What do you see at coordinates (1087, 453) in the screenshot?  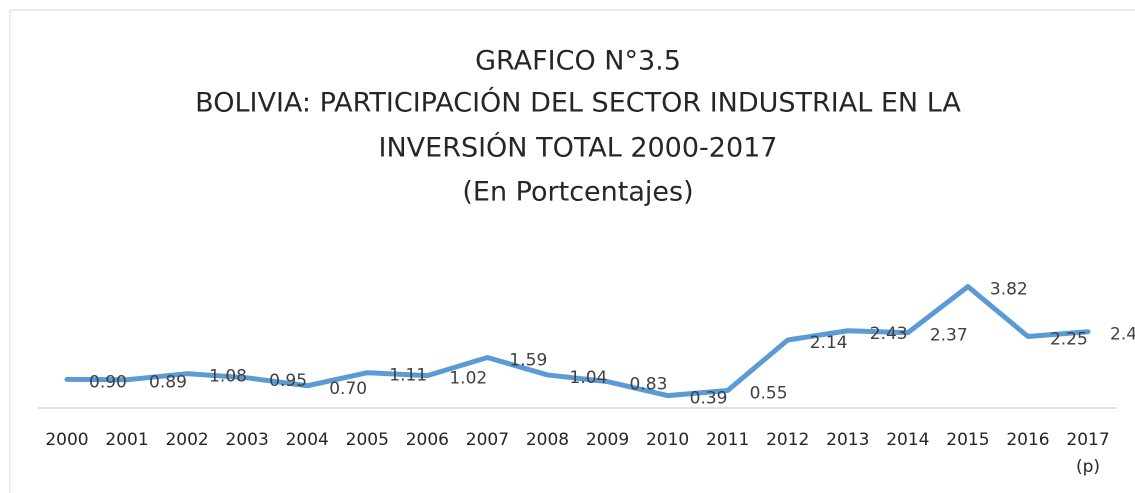 I see `x-tick-label: 2017 (p)` at bounding box center [1087, 453].